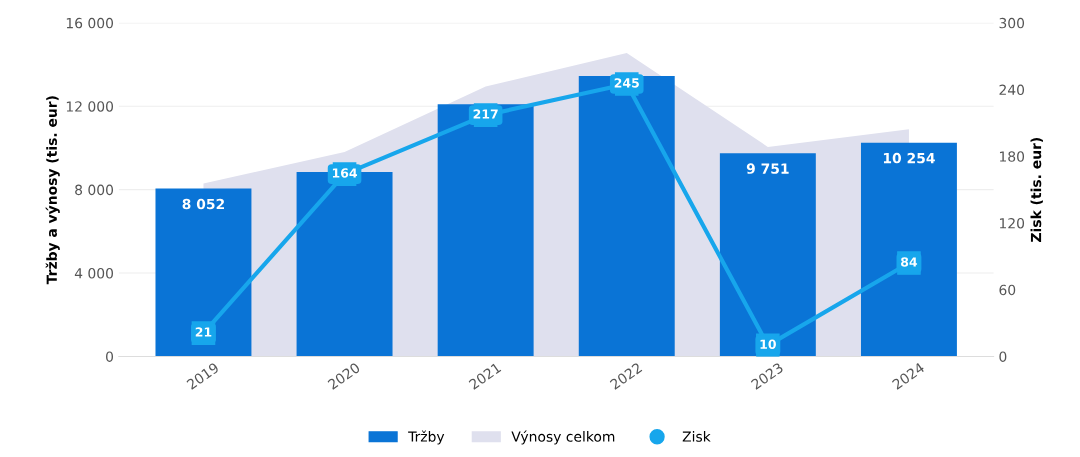 This screenshot has height=457, width=1080. Describe the element at coordinates (90, 23) in the screenshot. I see `y-tick-label: 16 000` at that location.